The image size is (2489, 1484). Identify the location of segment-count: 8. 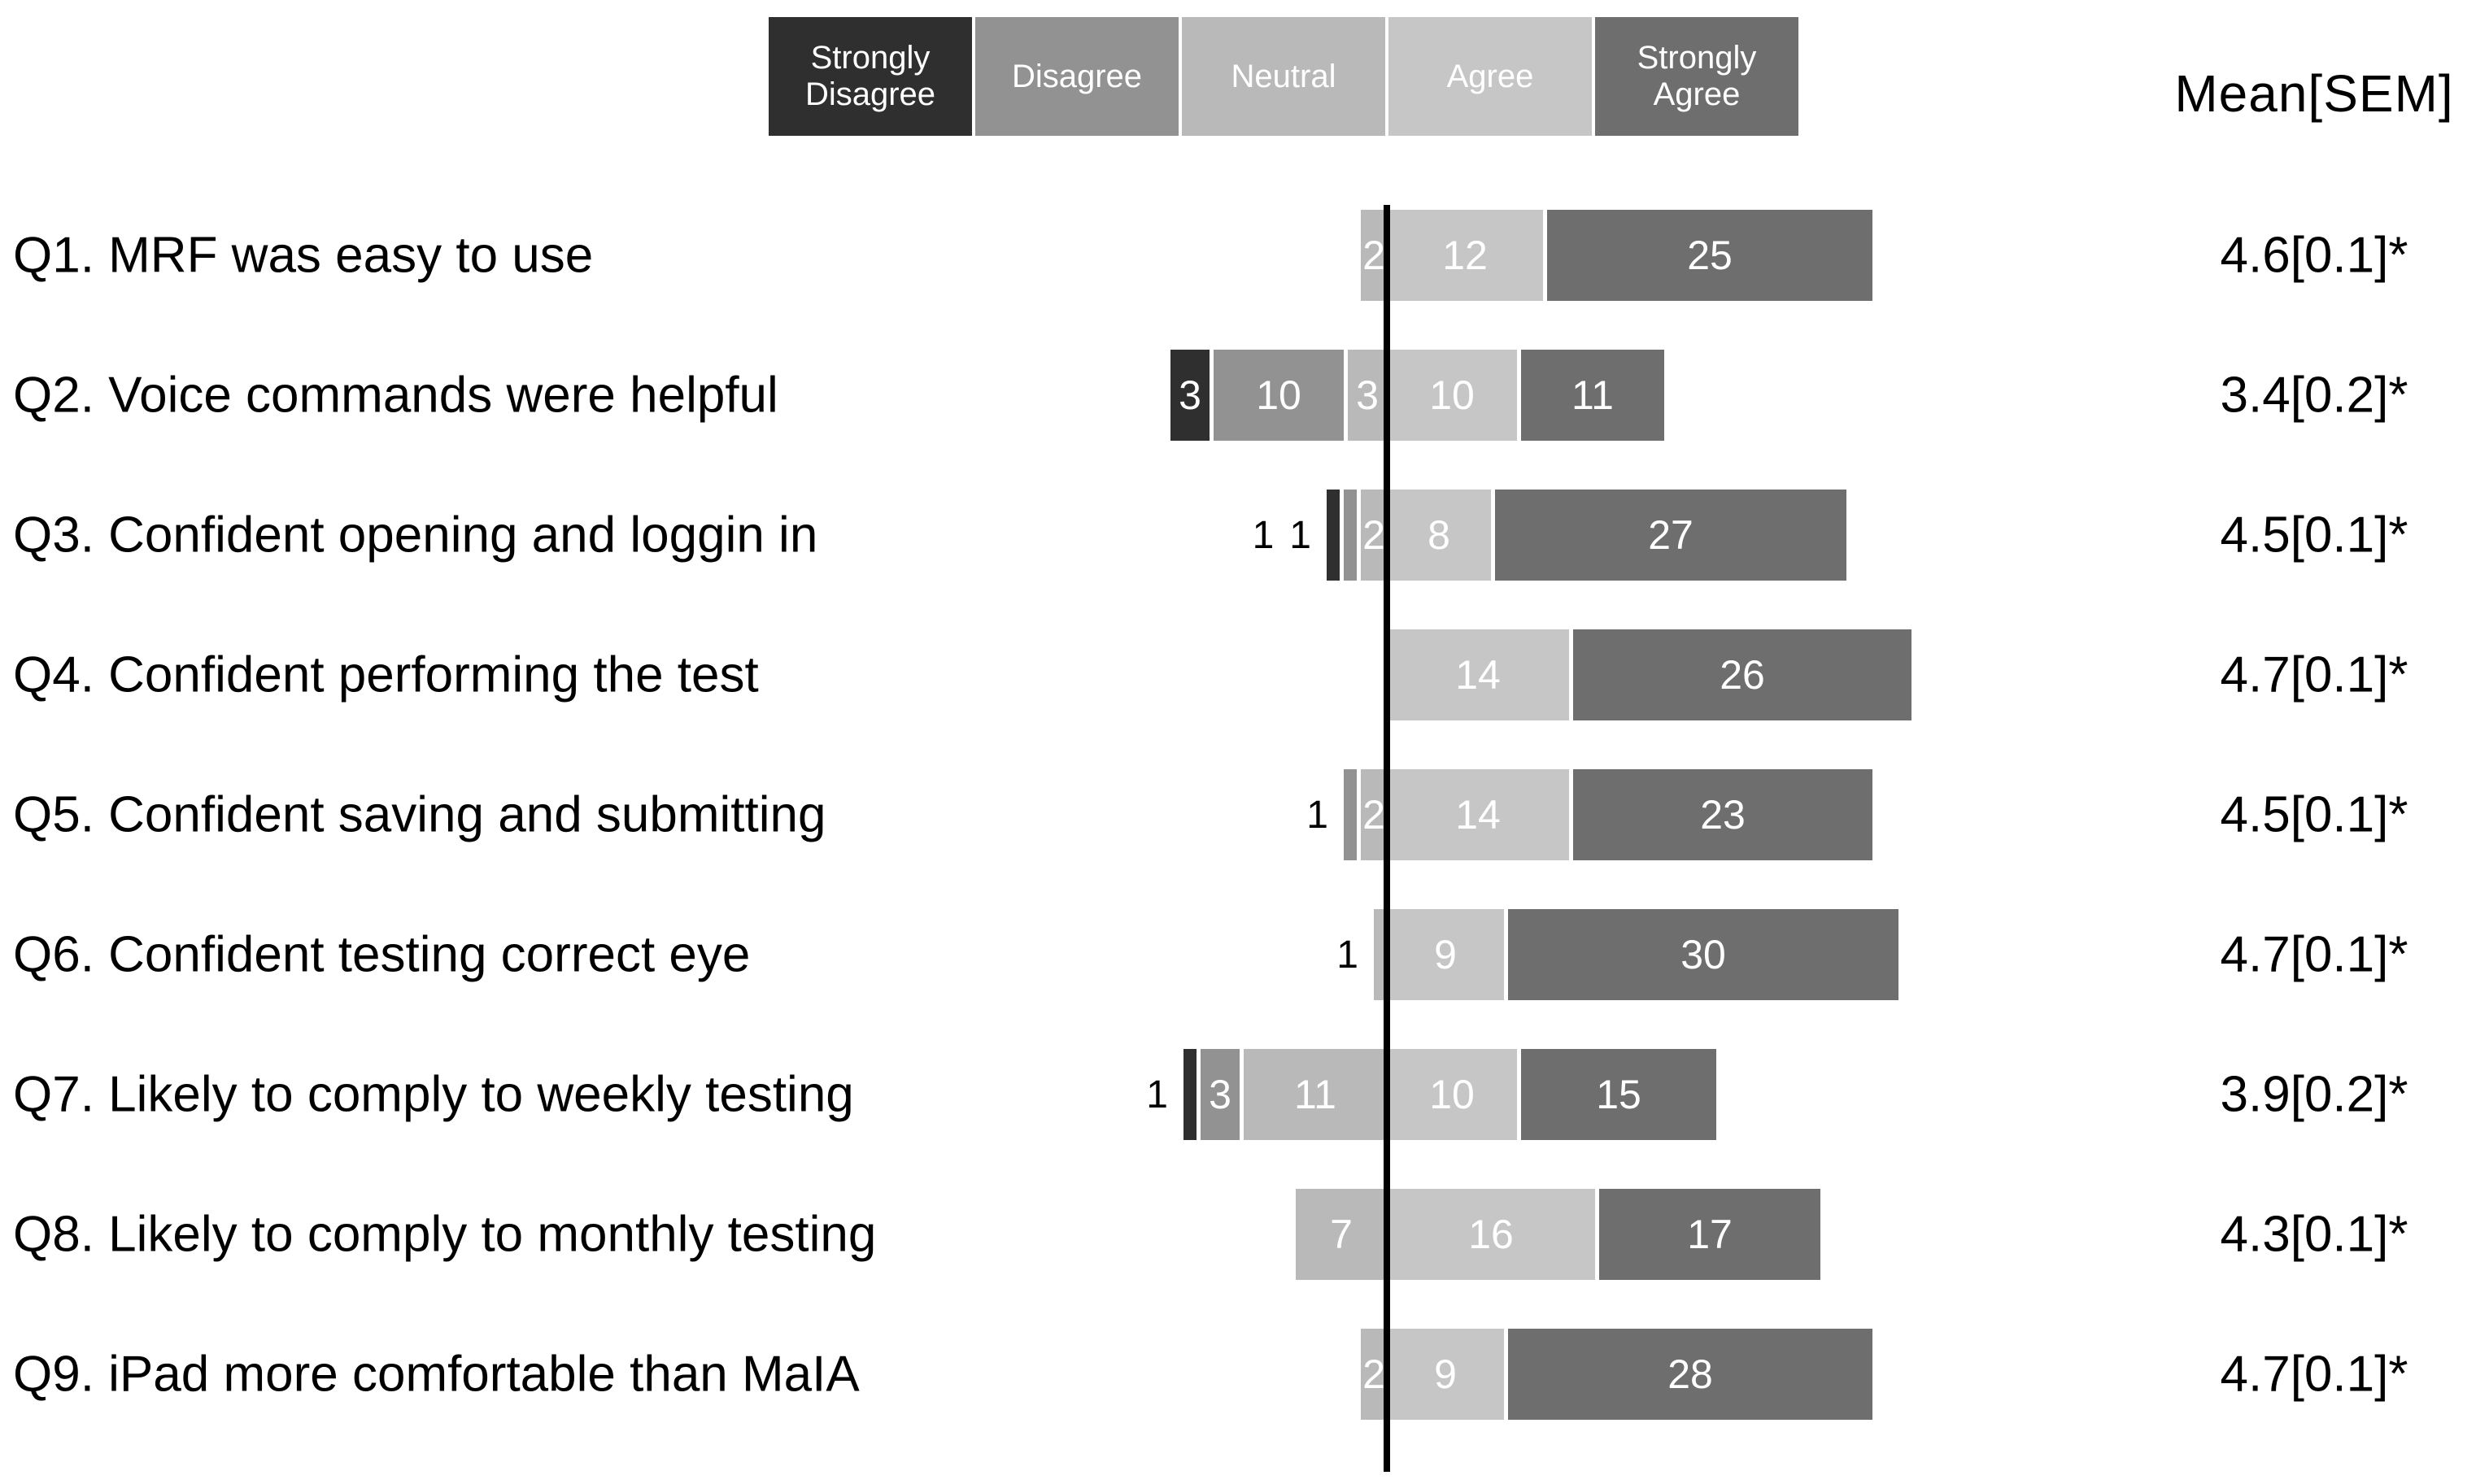
(1439, 535).